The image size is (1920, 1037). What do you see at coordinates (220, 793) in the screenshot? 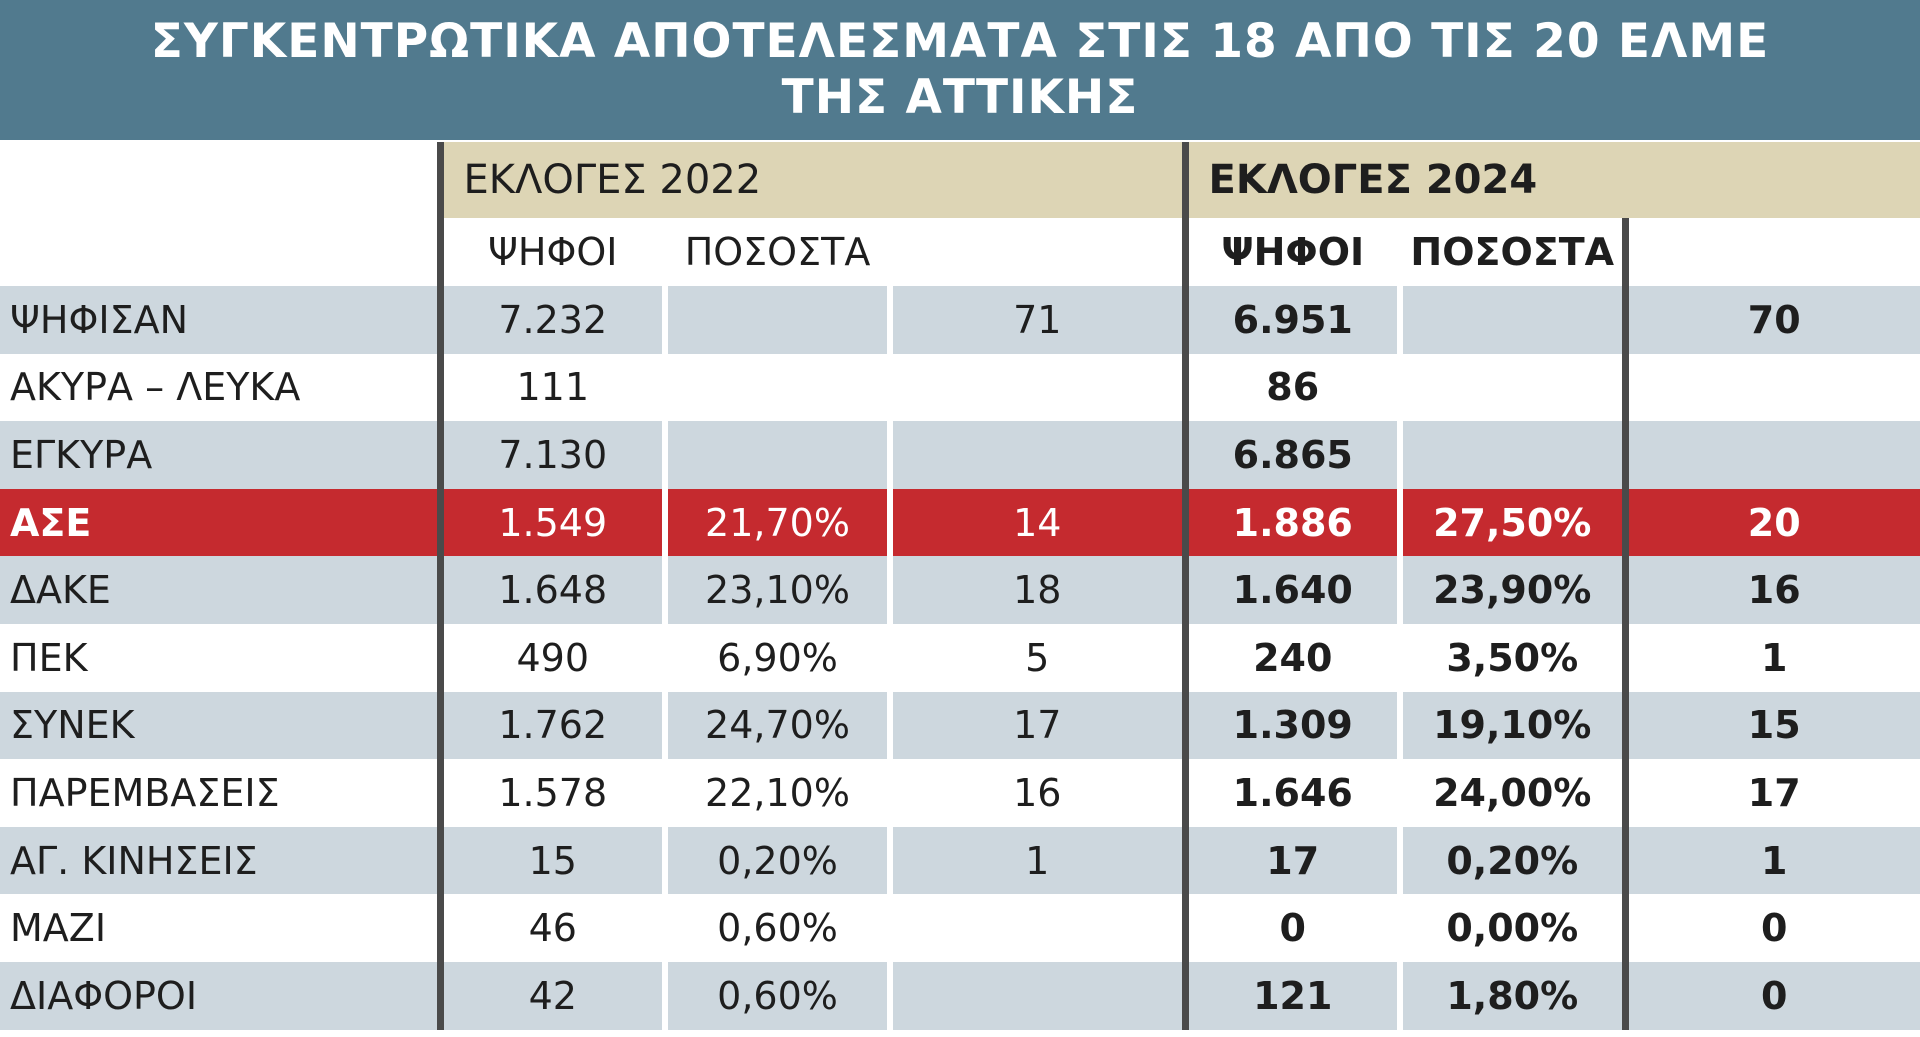
I see `row-label-cell: ΠΑΡΕΜΒΑΣΕΙΣ` at bounding box center [220, 793].